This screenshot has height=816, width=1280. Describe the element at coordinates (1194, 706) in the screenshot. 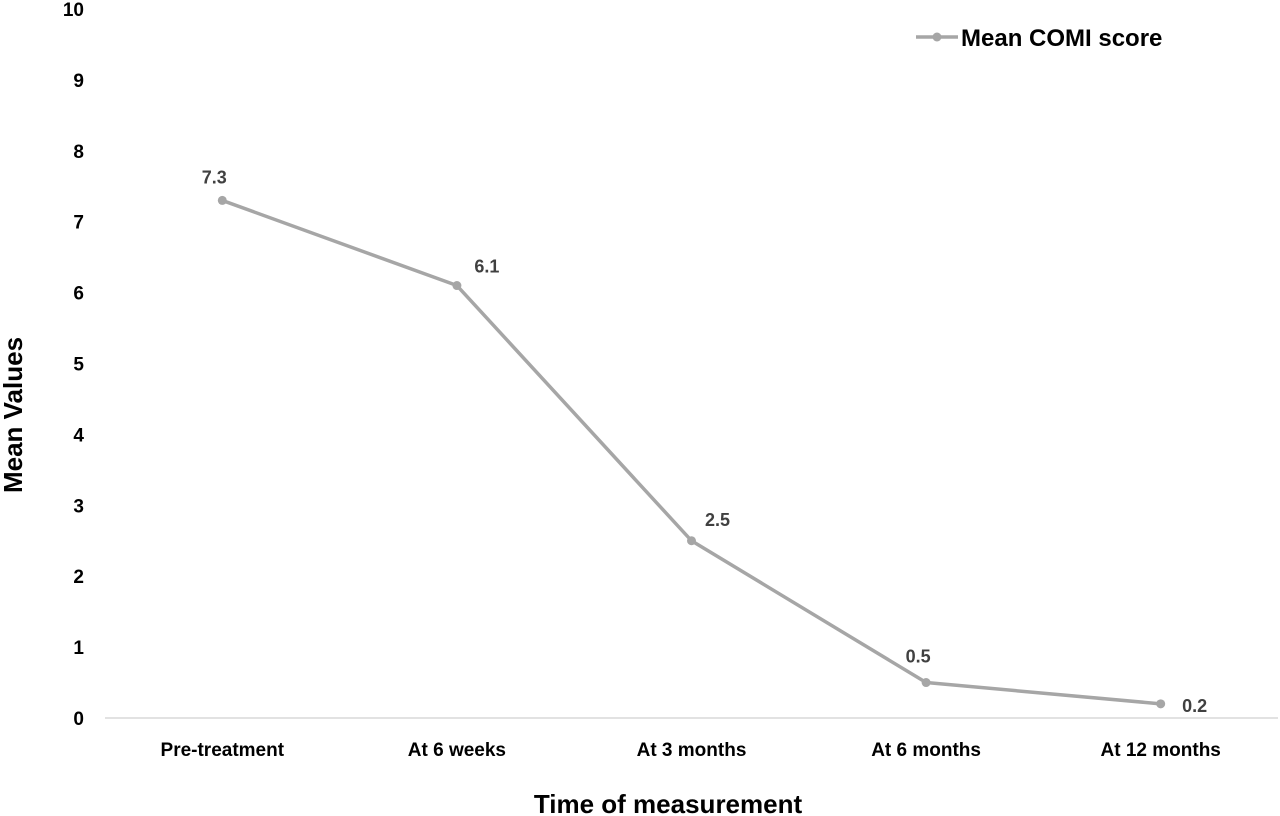

I see `data-label-4: 0.2` at that location.